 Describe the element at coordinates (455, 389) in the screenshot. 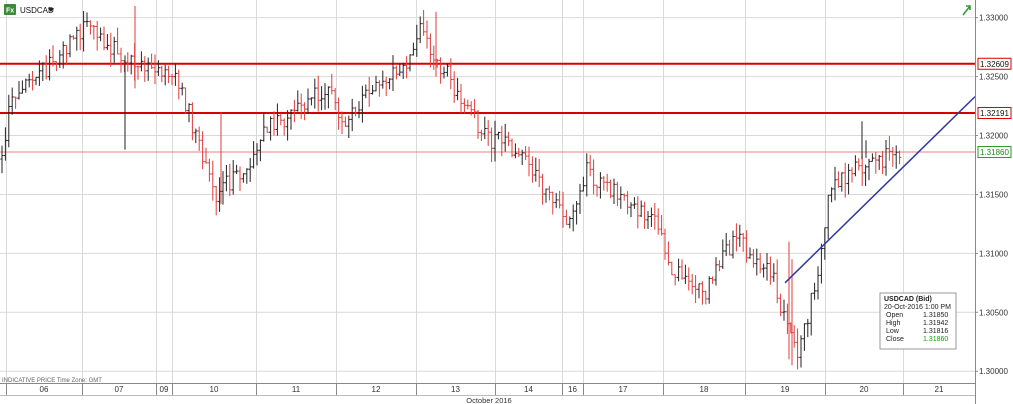

I see `x-tick-label: 13` at that location.